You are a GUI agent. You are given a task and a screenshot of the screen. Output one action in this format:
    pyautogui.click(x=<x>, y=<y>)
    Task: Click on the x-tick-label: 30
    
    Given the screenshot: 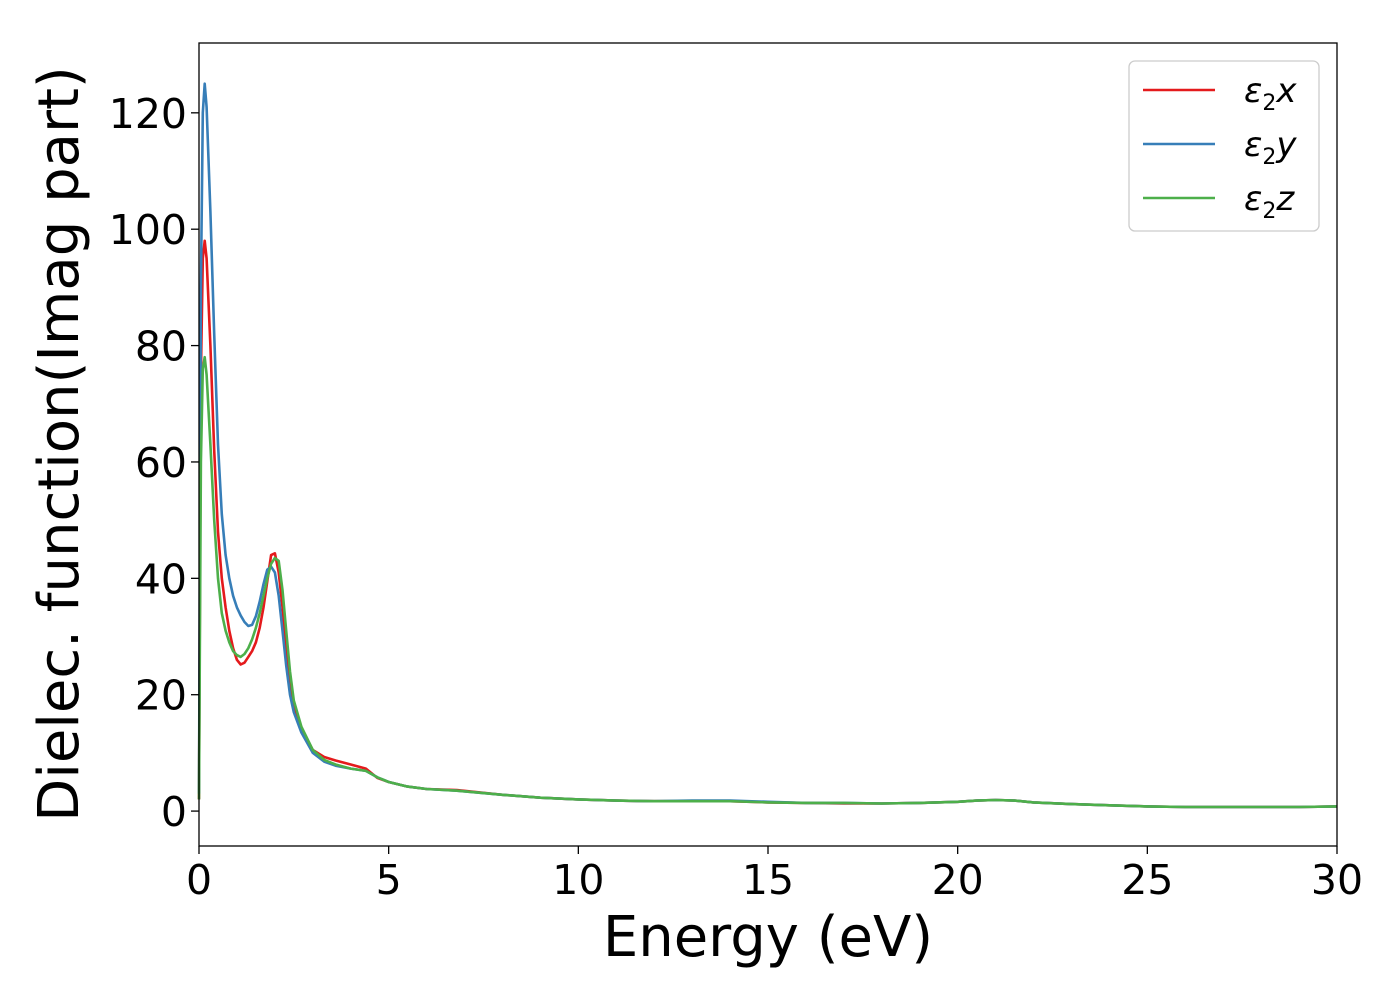 What is the action you would take?
    pyautogui.click(x=1337, y=880)
    